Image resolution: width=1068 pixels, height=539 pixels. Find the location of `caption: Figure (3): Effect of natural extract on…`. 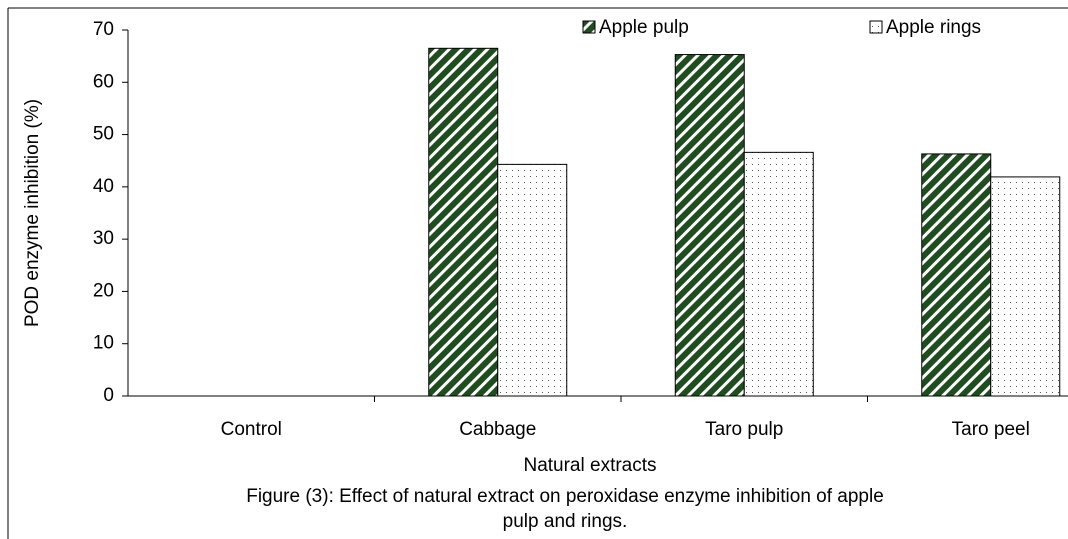

caption: Figure (3): Effect of natural extract on… is located at coordinates (565, 496).